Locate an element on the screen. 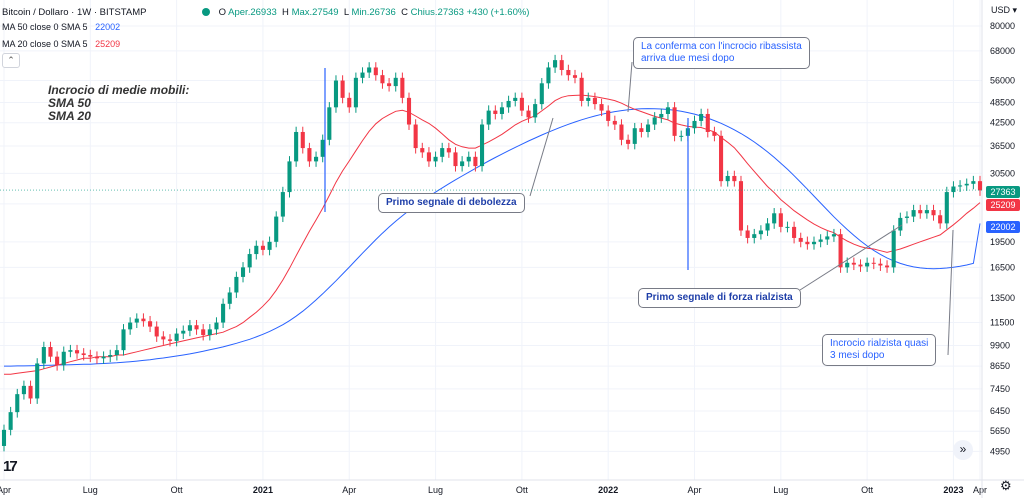  time-tick-label: Apr is located at coordinates (5, 490).